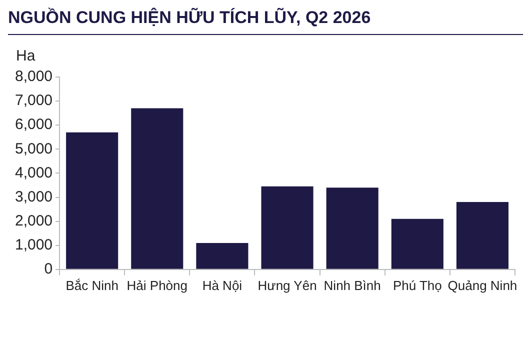 The width and height of the screenshot is (531, 354). I want to click on y-tick-label: 7,000, so click(33, 101).